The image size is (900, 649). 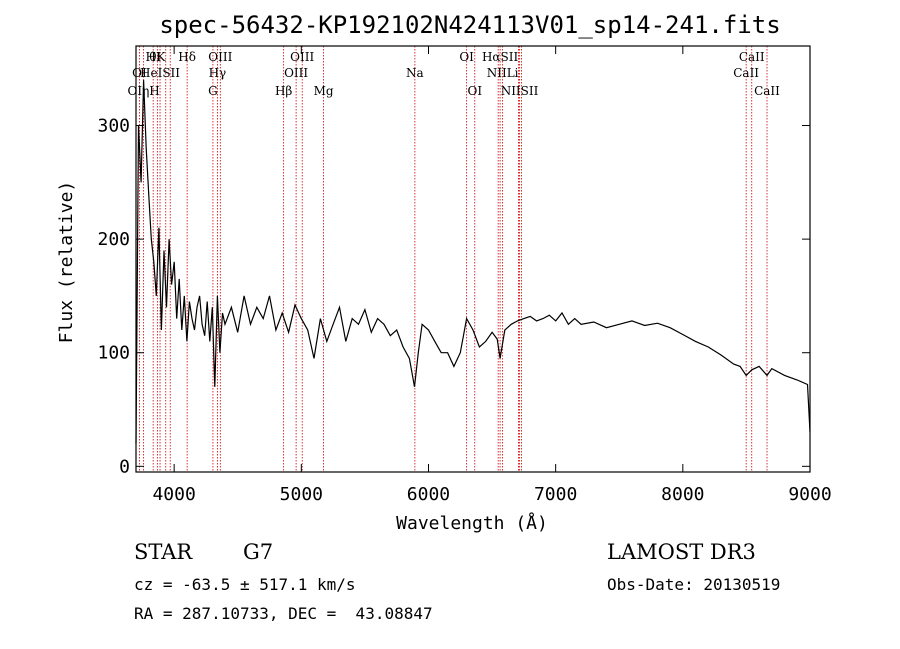 What do you see at coordinates (113, 239) in the screenshot?
I see `y-tick-label: 200` at bounding box center [113, 239].